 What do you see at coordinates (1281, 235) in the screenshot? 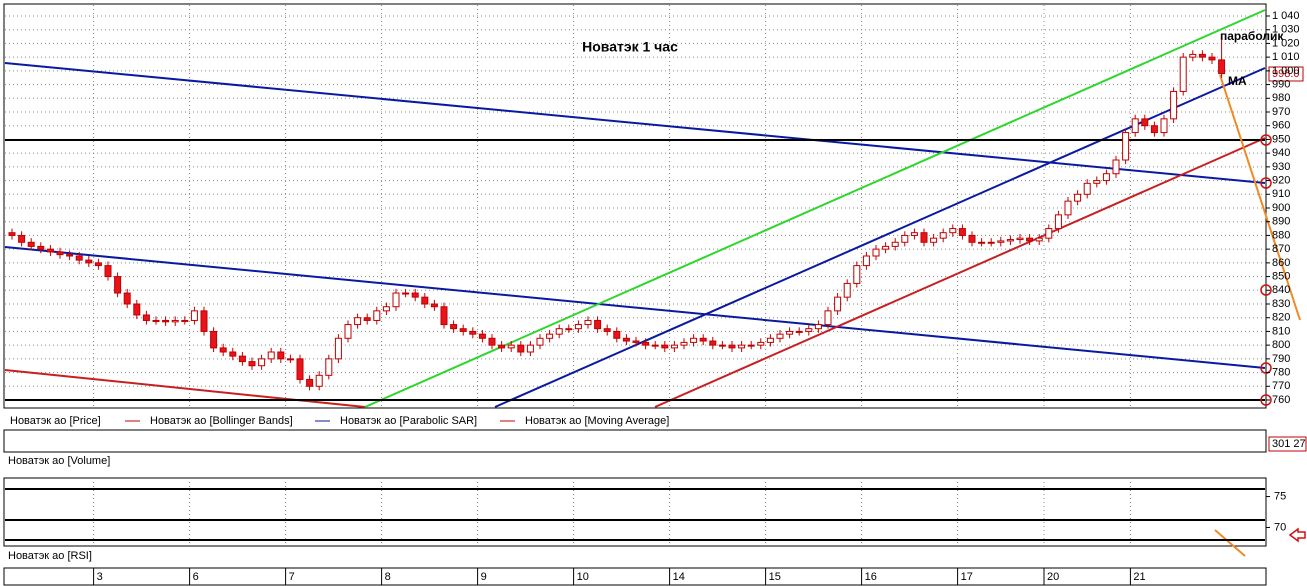
I see `y-tick-label: 880` at bounding box center [1281, 235].